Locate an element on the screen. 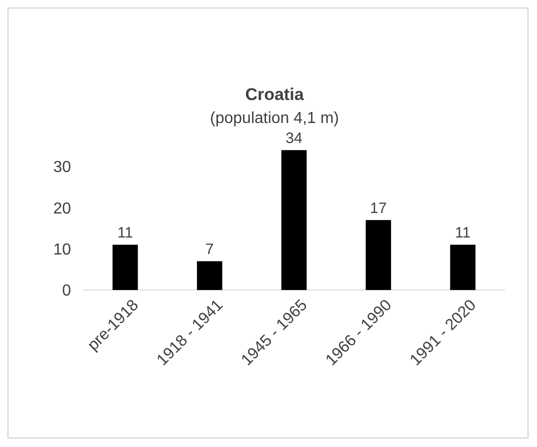 This screenshot has height=447, width=537. data-label: 17 is located at coordinates (378, 209).